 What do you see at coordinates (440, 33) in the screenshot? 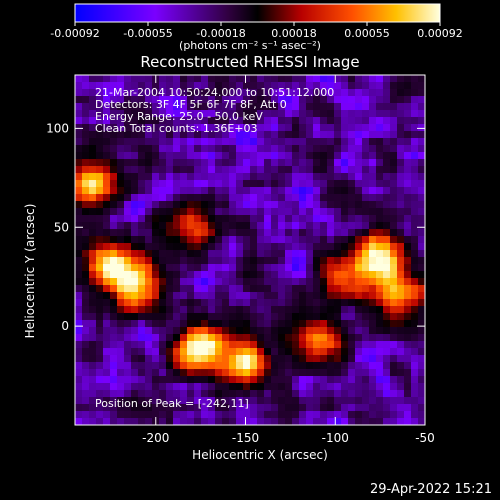
I see `colorbar-tick-label: 0.00092` at bounding box center [440, 33].